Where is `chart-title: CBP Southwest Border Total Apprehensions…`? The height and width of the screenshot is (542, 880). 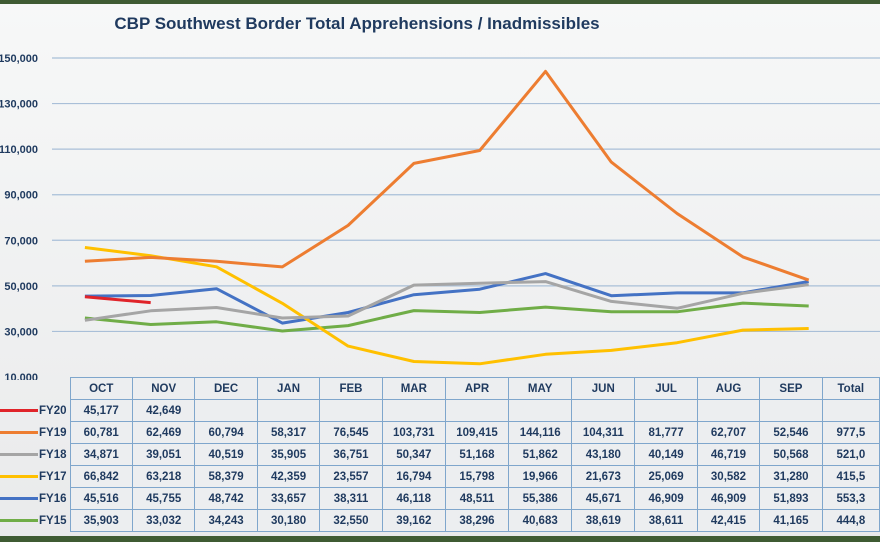 chart-title: CBP Southwest Border Total Apprehensions… is located at coordinates (357, 23).